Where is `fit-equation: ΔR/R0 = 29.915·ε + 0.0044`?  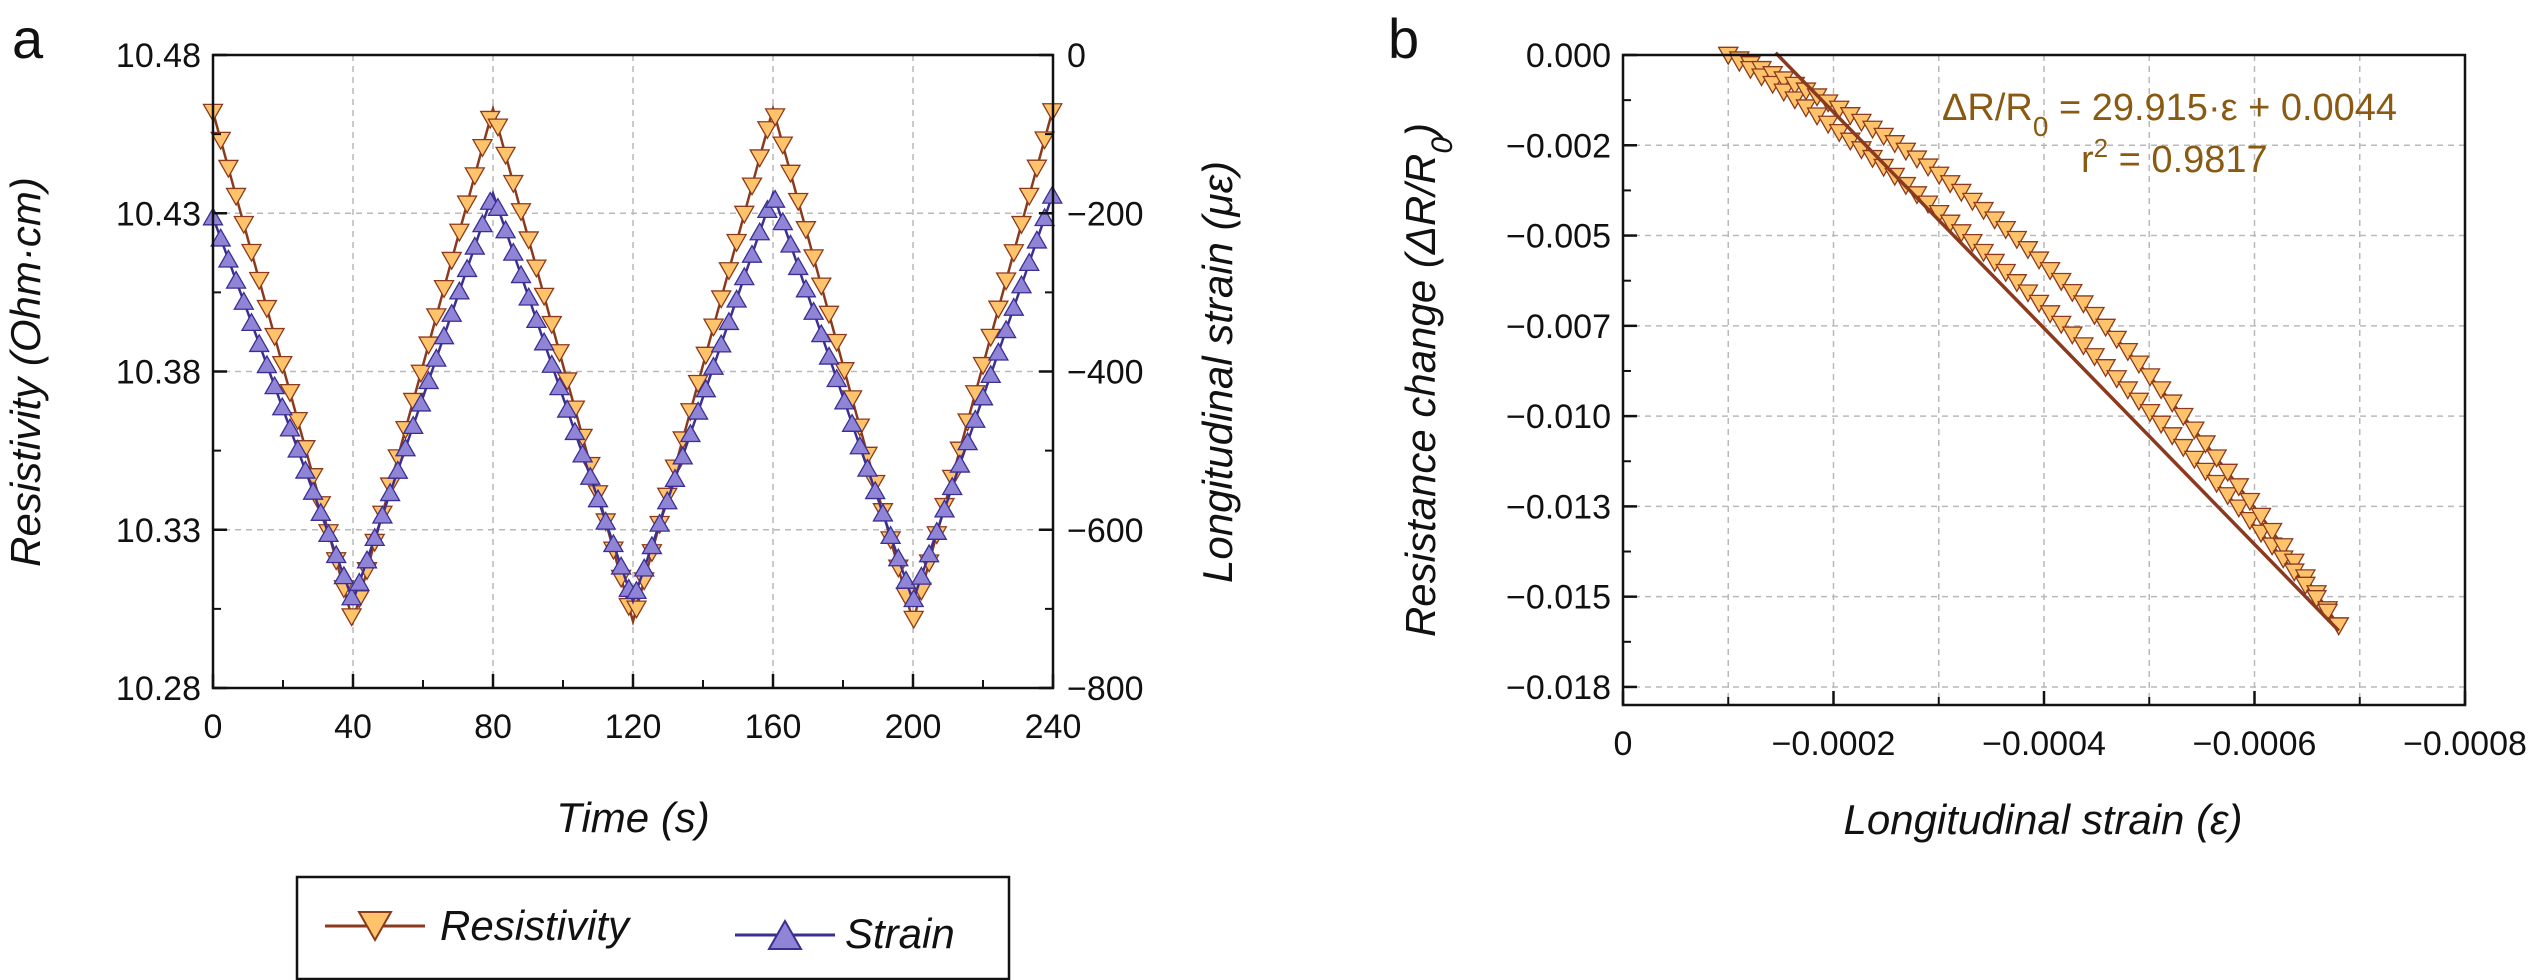 fit-equation: ΔR/R0 = 29.915·ε + 0.0044 is located at coordinates (2169, 114).